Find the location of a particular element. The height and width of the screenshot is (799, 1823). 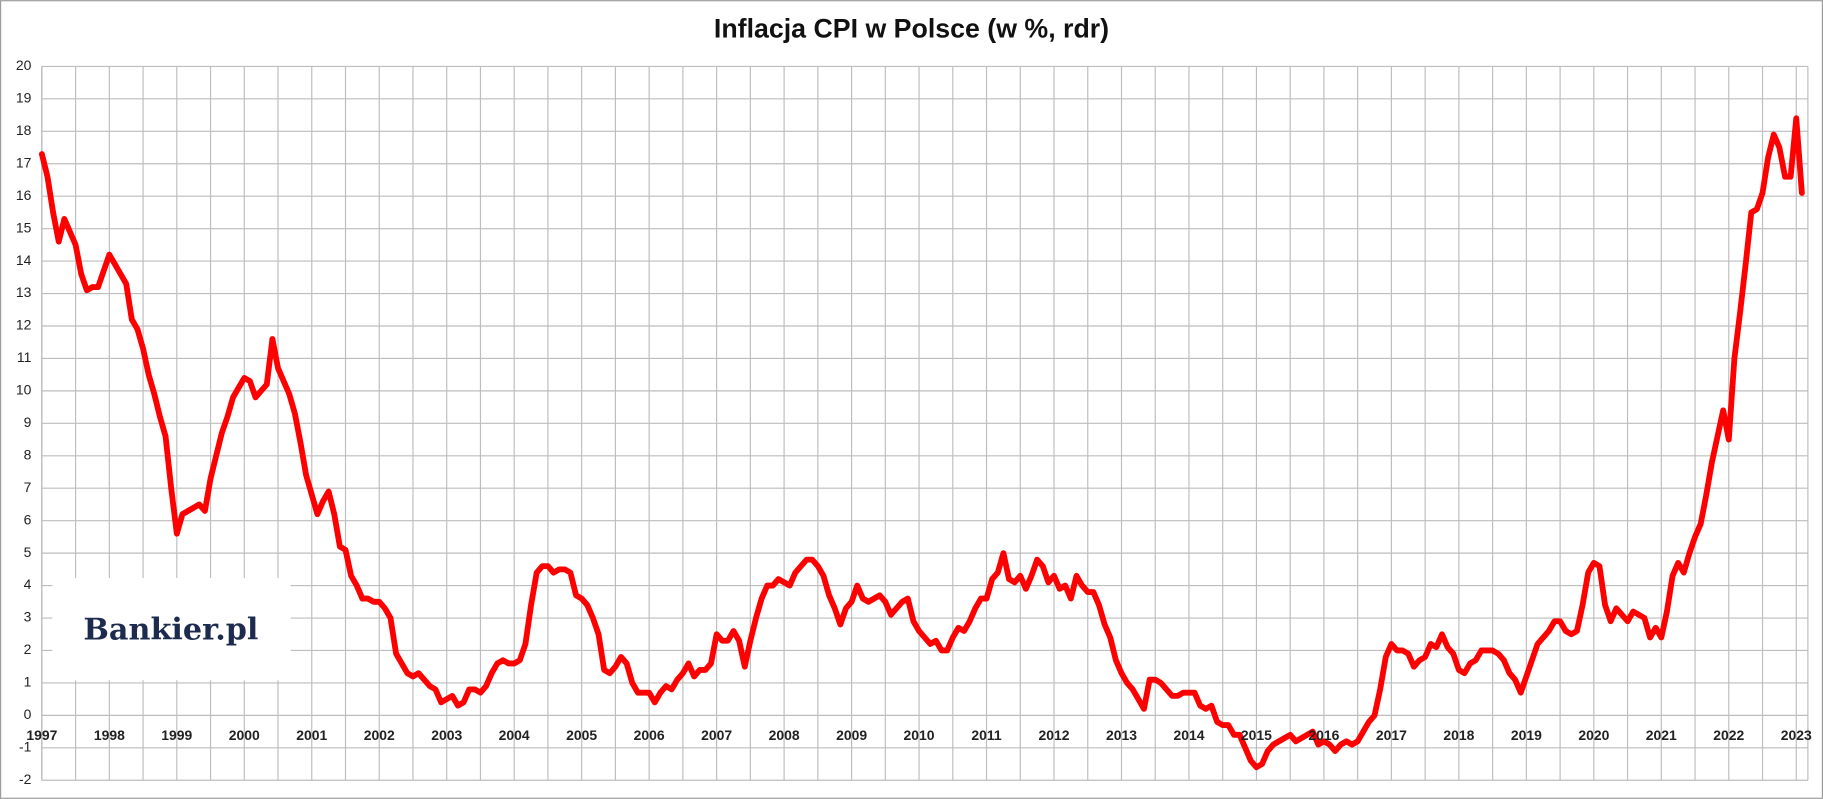

x-tick-label: 2017 is located at coordinates (1391, 735).